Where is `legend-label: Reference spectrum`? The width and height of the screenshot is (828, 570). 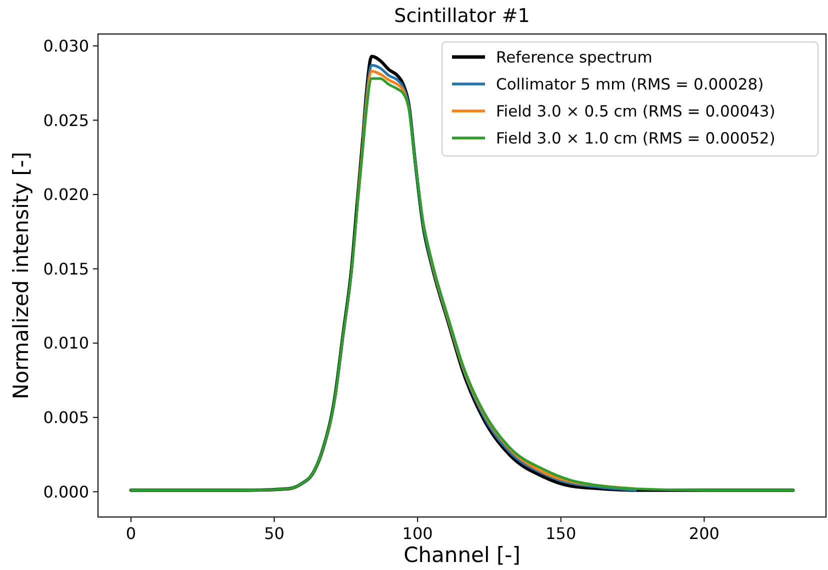
legend-label: Reference spectrum is located at coordinates (574, 57).